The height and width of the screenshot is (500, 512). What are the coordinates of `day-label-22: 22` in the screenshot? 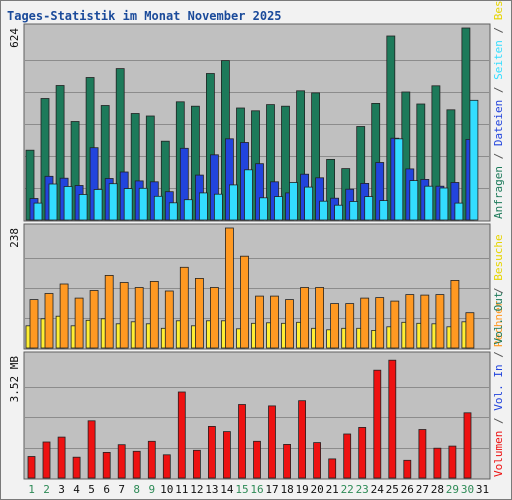 It's located at (347, 489).